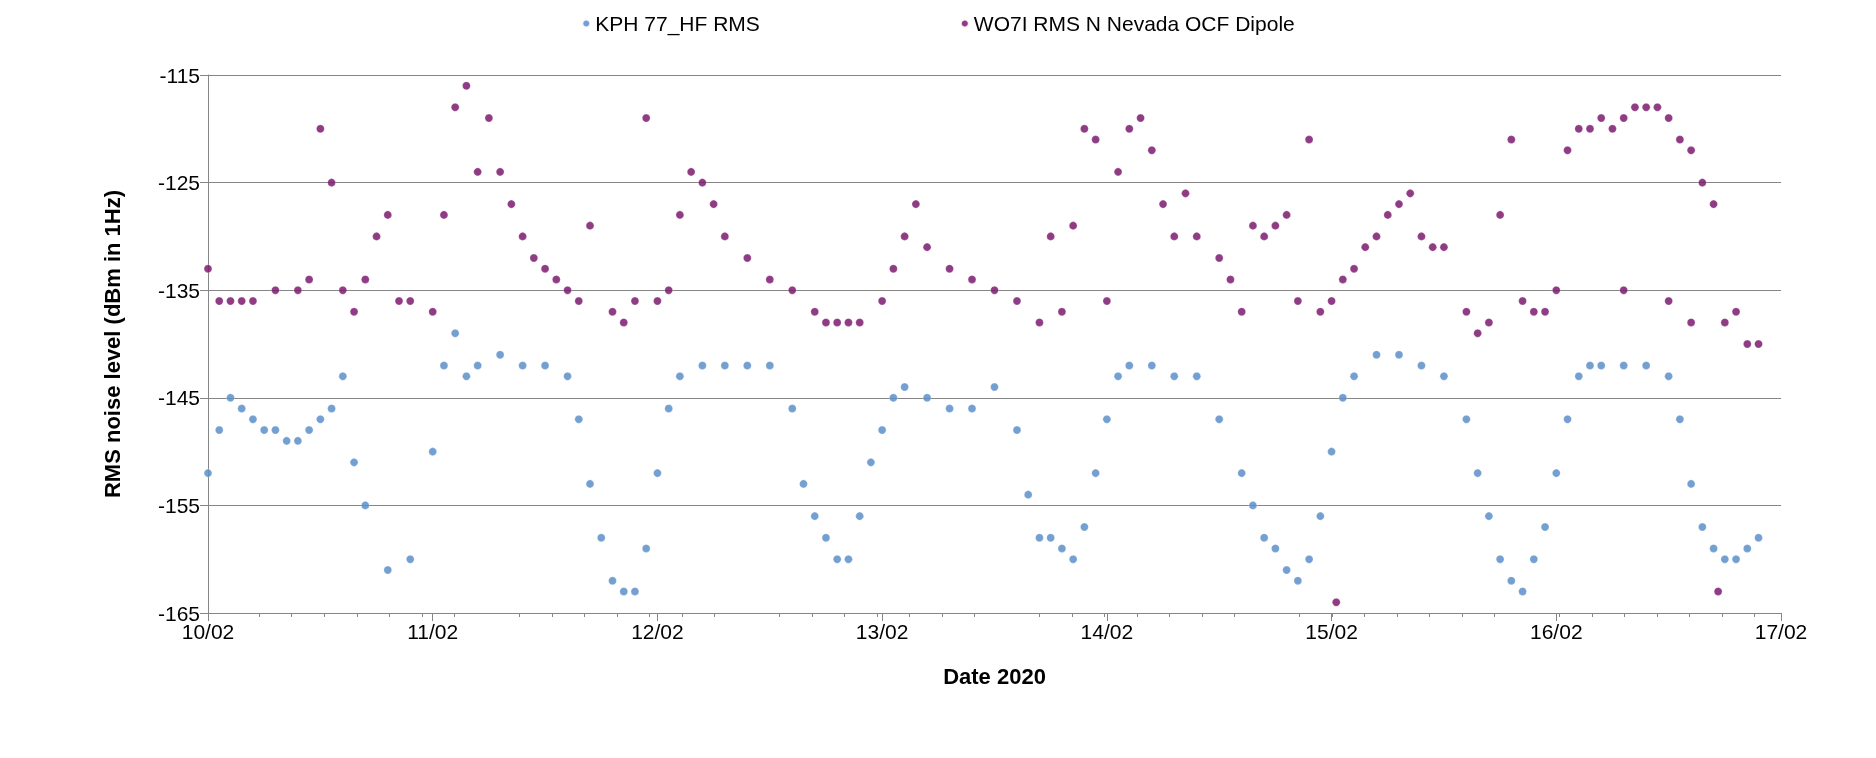  I want to click on x-axis-title: Date 2020, so click(994, 676).